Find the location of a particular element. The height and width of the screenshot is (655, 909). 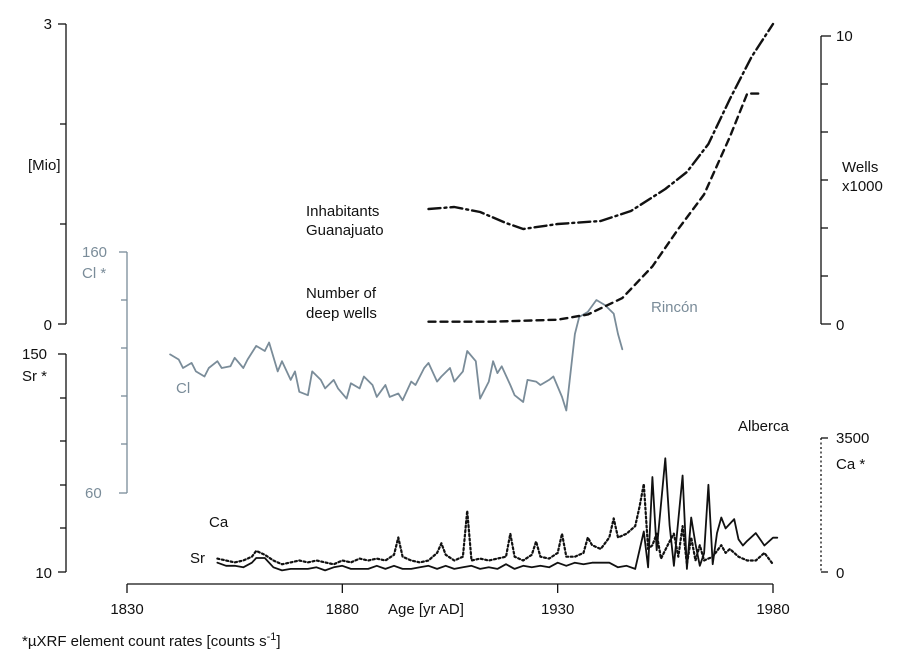

inhabitants-series-line is located at coordinates (601, 126).